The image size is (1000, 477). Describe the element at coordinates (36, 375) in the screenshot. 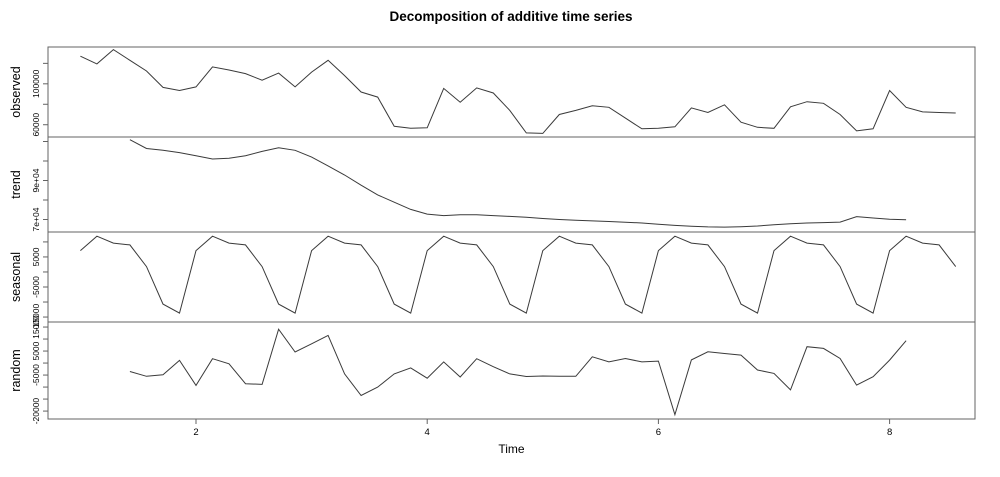

I see `random-ytick-label: -5000` at that location.